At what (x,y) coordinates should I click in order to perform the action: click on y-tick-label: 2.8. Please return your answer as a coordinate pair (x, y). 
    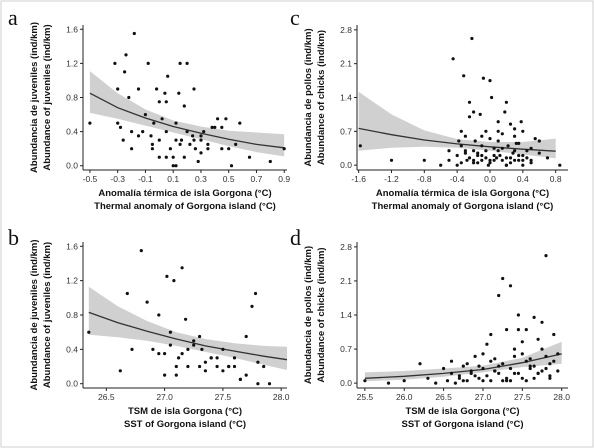
    Looking at the image, I should click on (346, 30).